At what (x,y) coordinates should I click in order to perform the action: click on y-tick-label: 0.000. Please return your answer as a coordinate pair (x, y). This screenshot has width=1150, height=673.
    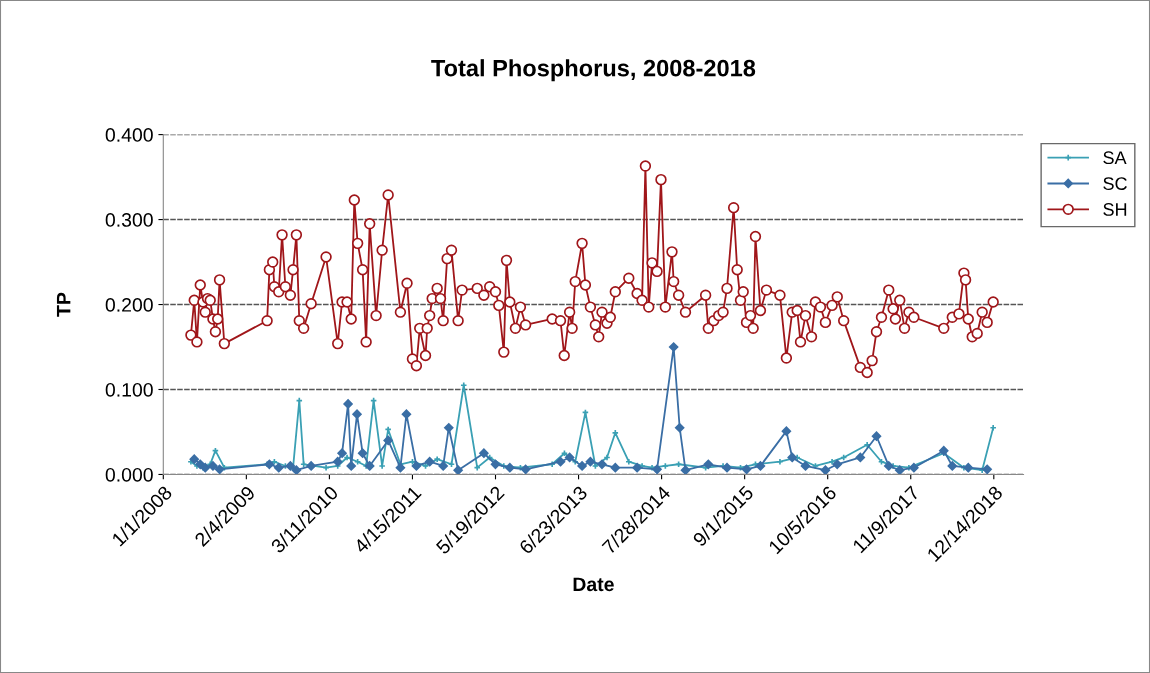
    Looking at the image, I should click on (129, 474).